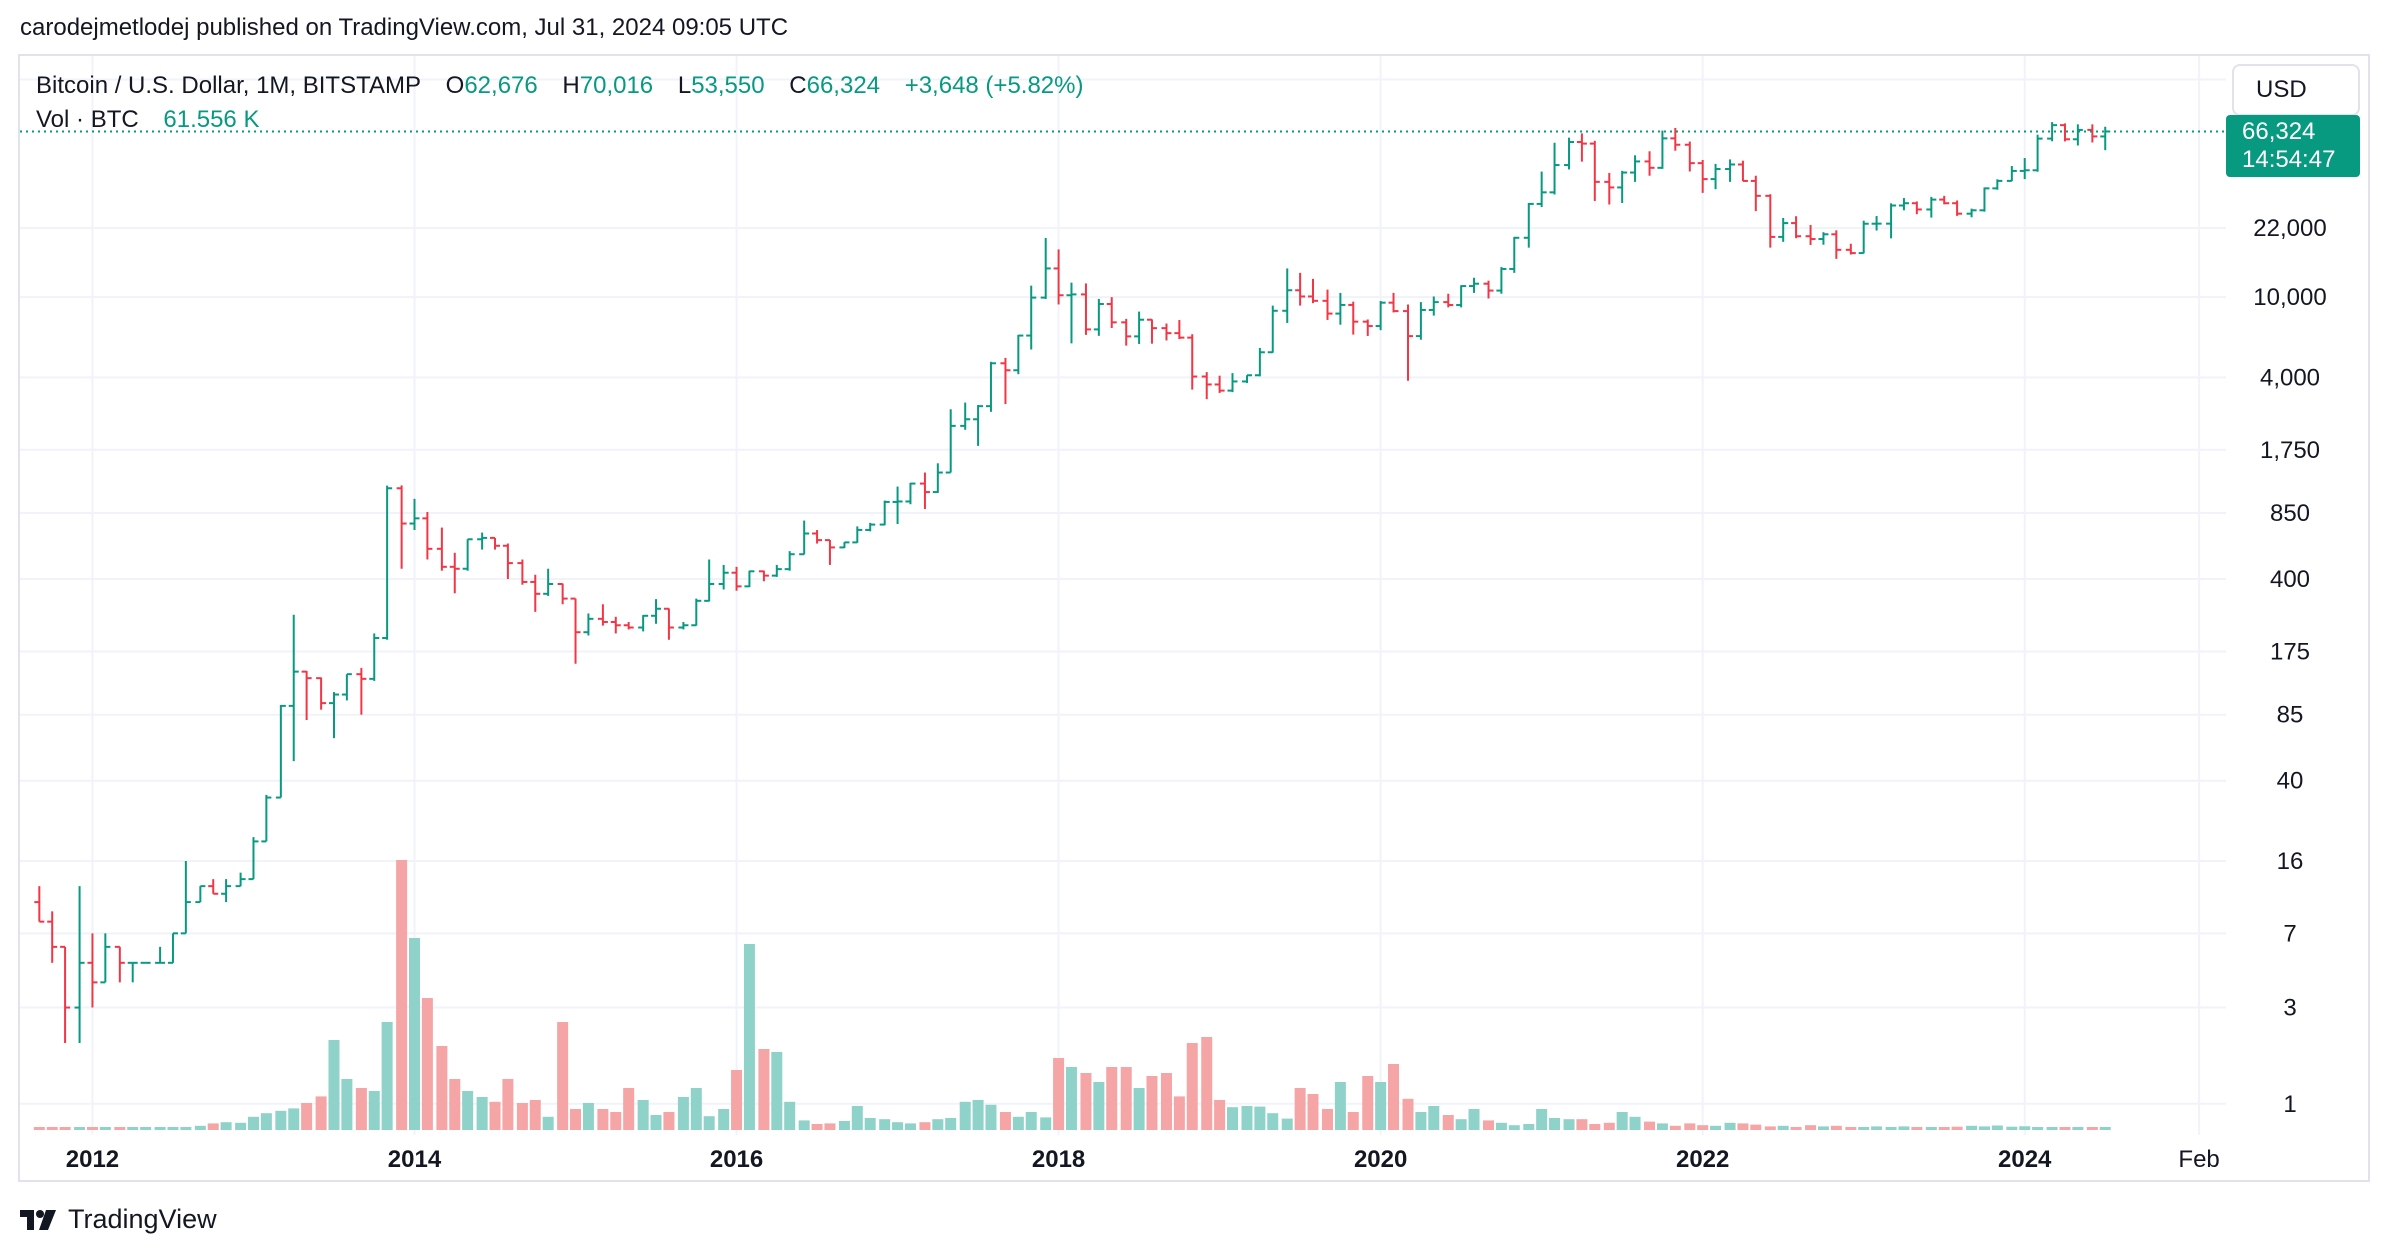 The width and height of the screenshot is (2390, 1254). I want to click on close-label: C, so click(798, 85).